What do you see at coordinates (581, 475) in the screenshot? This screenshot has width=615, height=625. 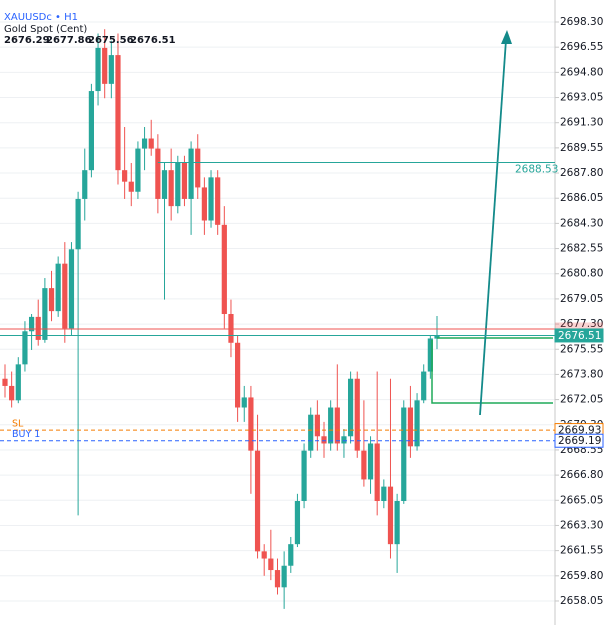 I see `y-tick-label: 2666.80` at bounding box center [581, 475].